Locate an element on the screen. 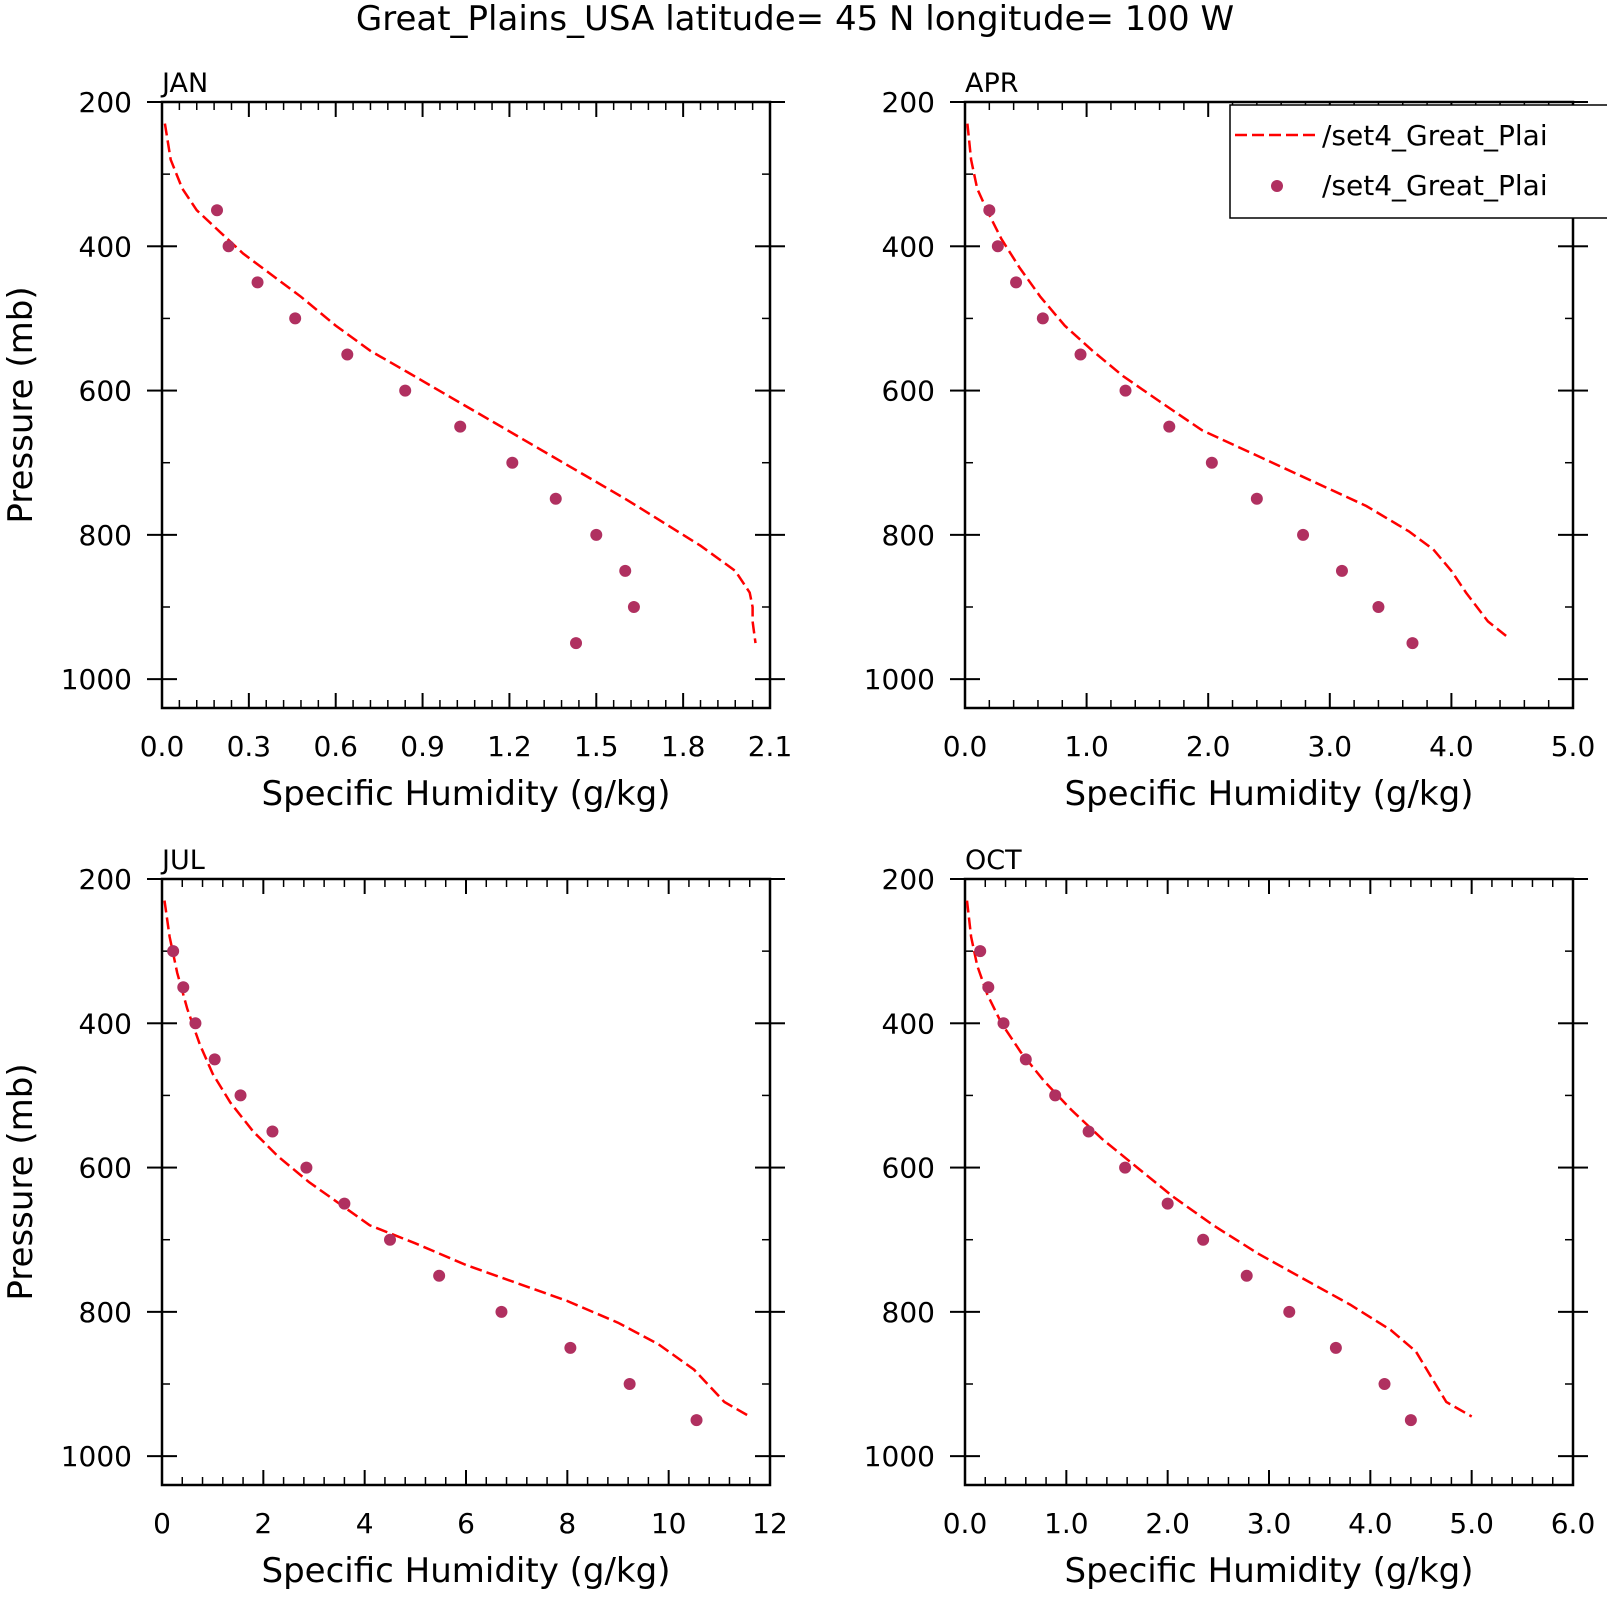  x-tick-label: 3.0 is located at coordinates (1269, 1523).